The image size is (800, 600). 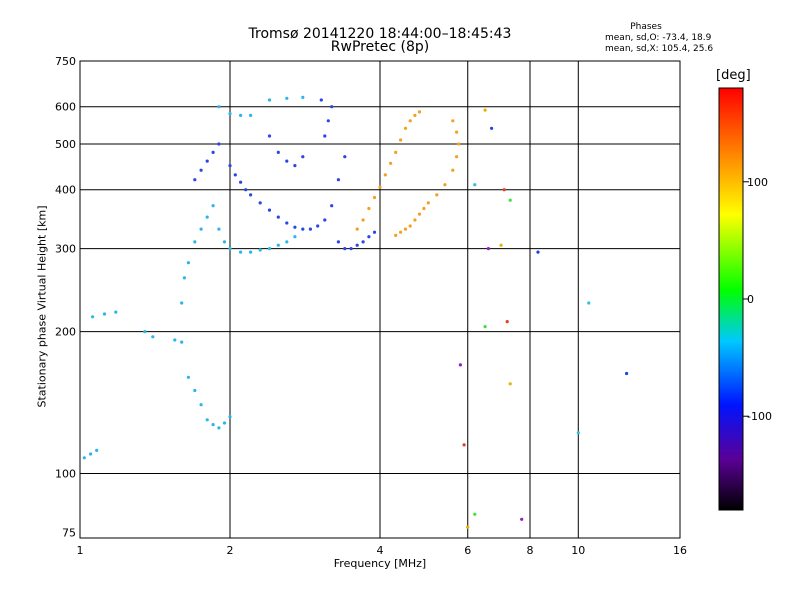 What do you see at coordinates (658, 38) in the screenshot?
I see `phases-o-stats: mean, sd,O: -73.4, 18.9` at bounding box center [658, 38].